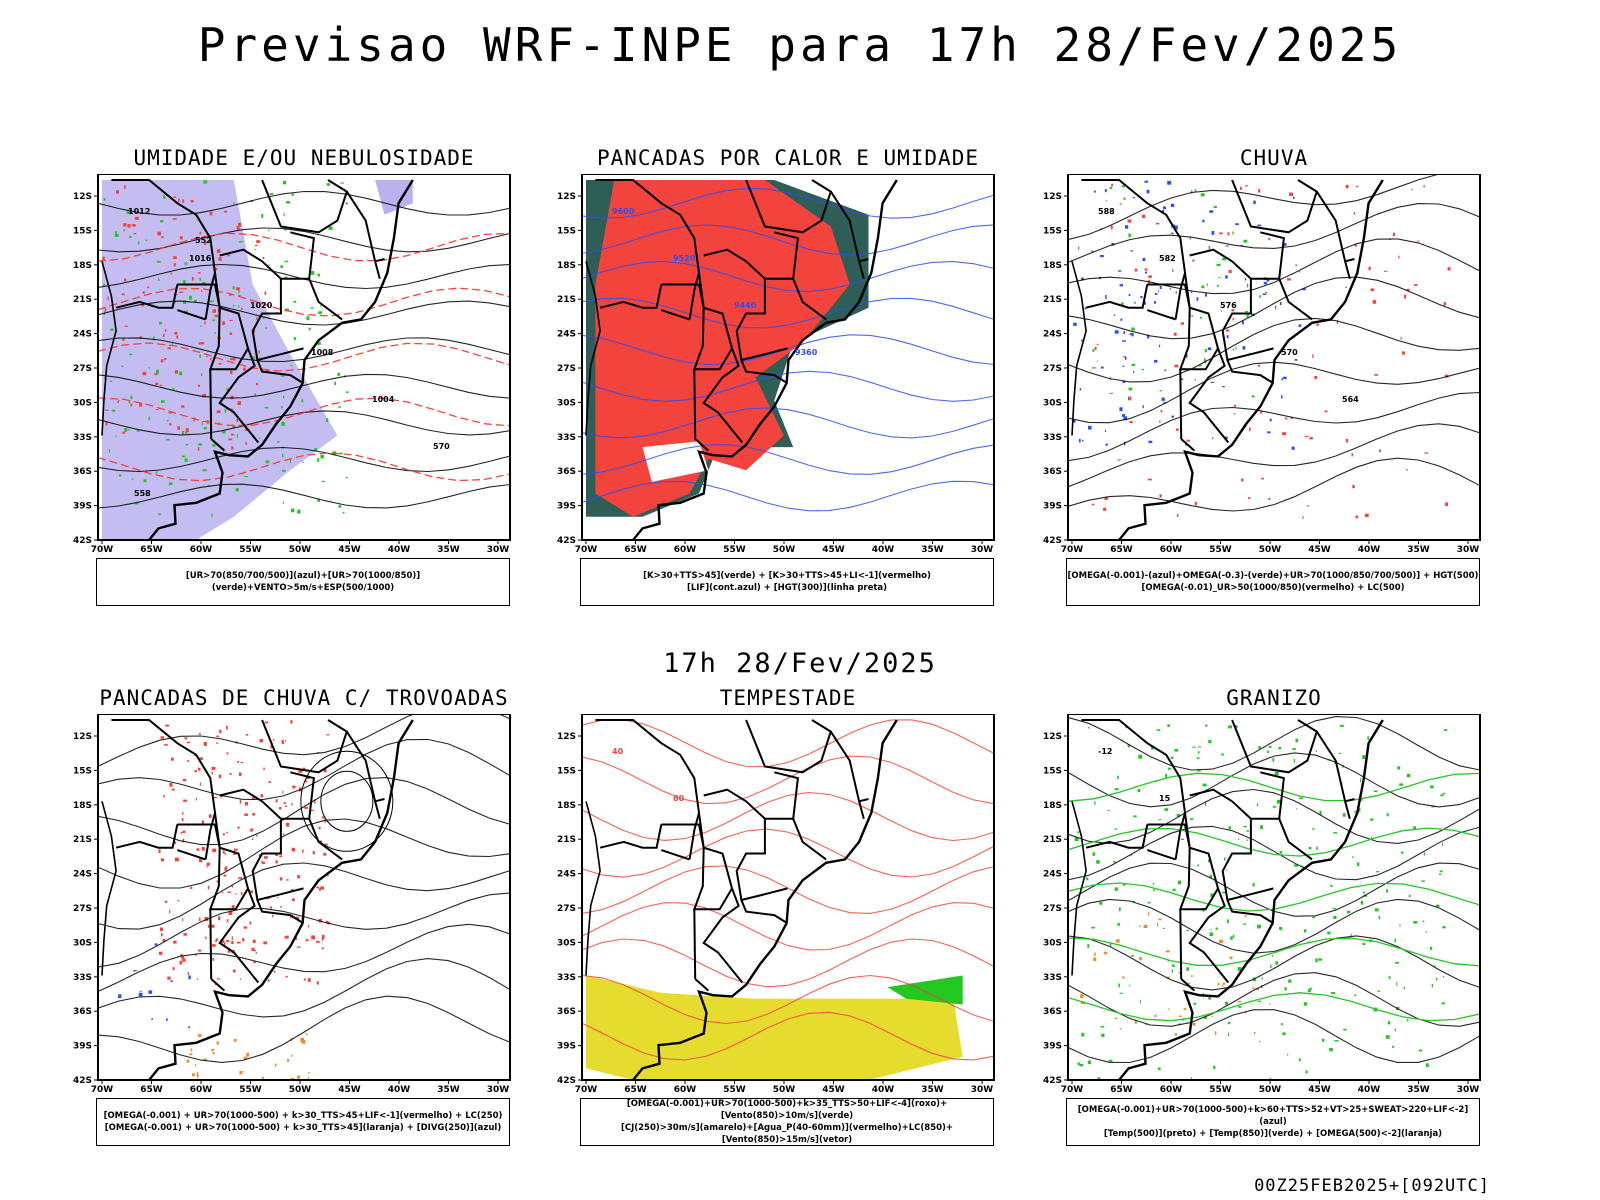  I want to click on lon-label: 40W, so click(883, 550).